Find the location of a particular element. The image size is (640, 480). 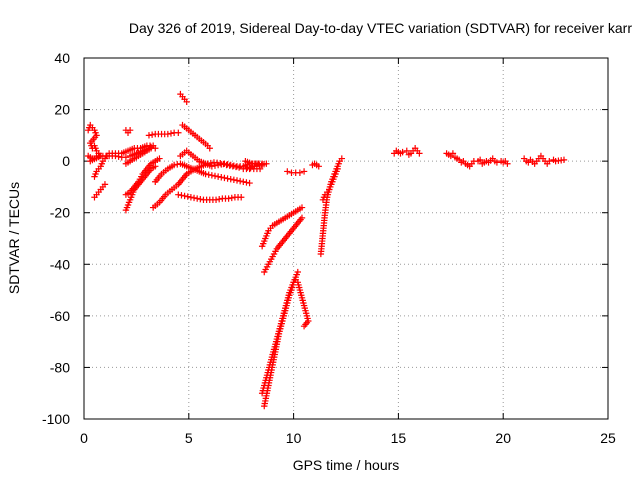

x-tick-label: 15 is located at coordinates (399, 438).